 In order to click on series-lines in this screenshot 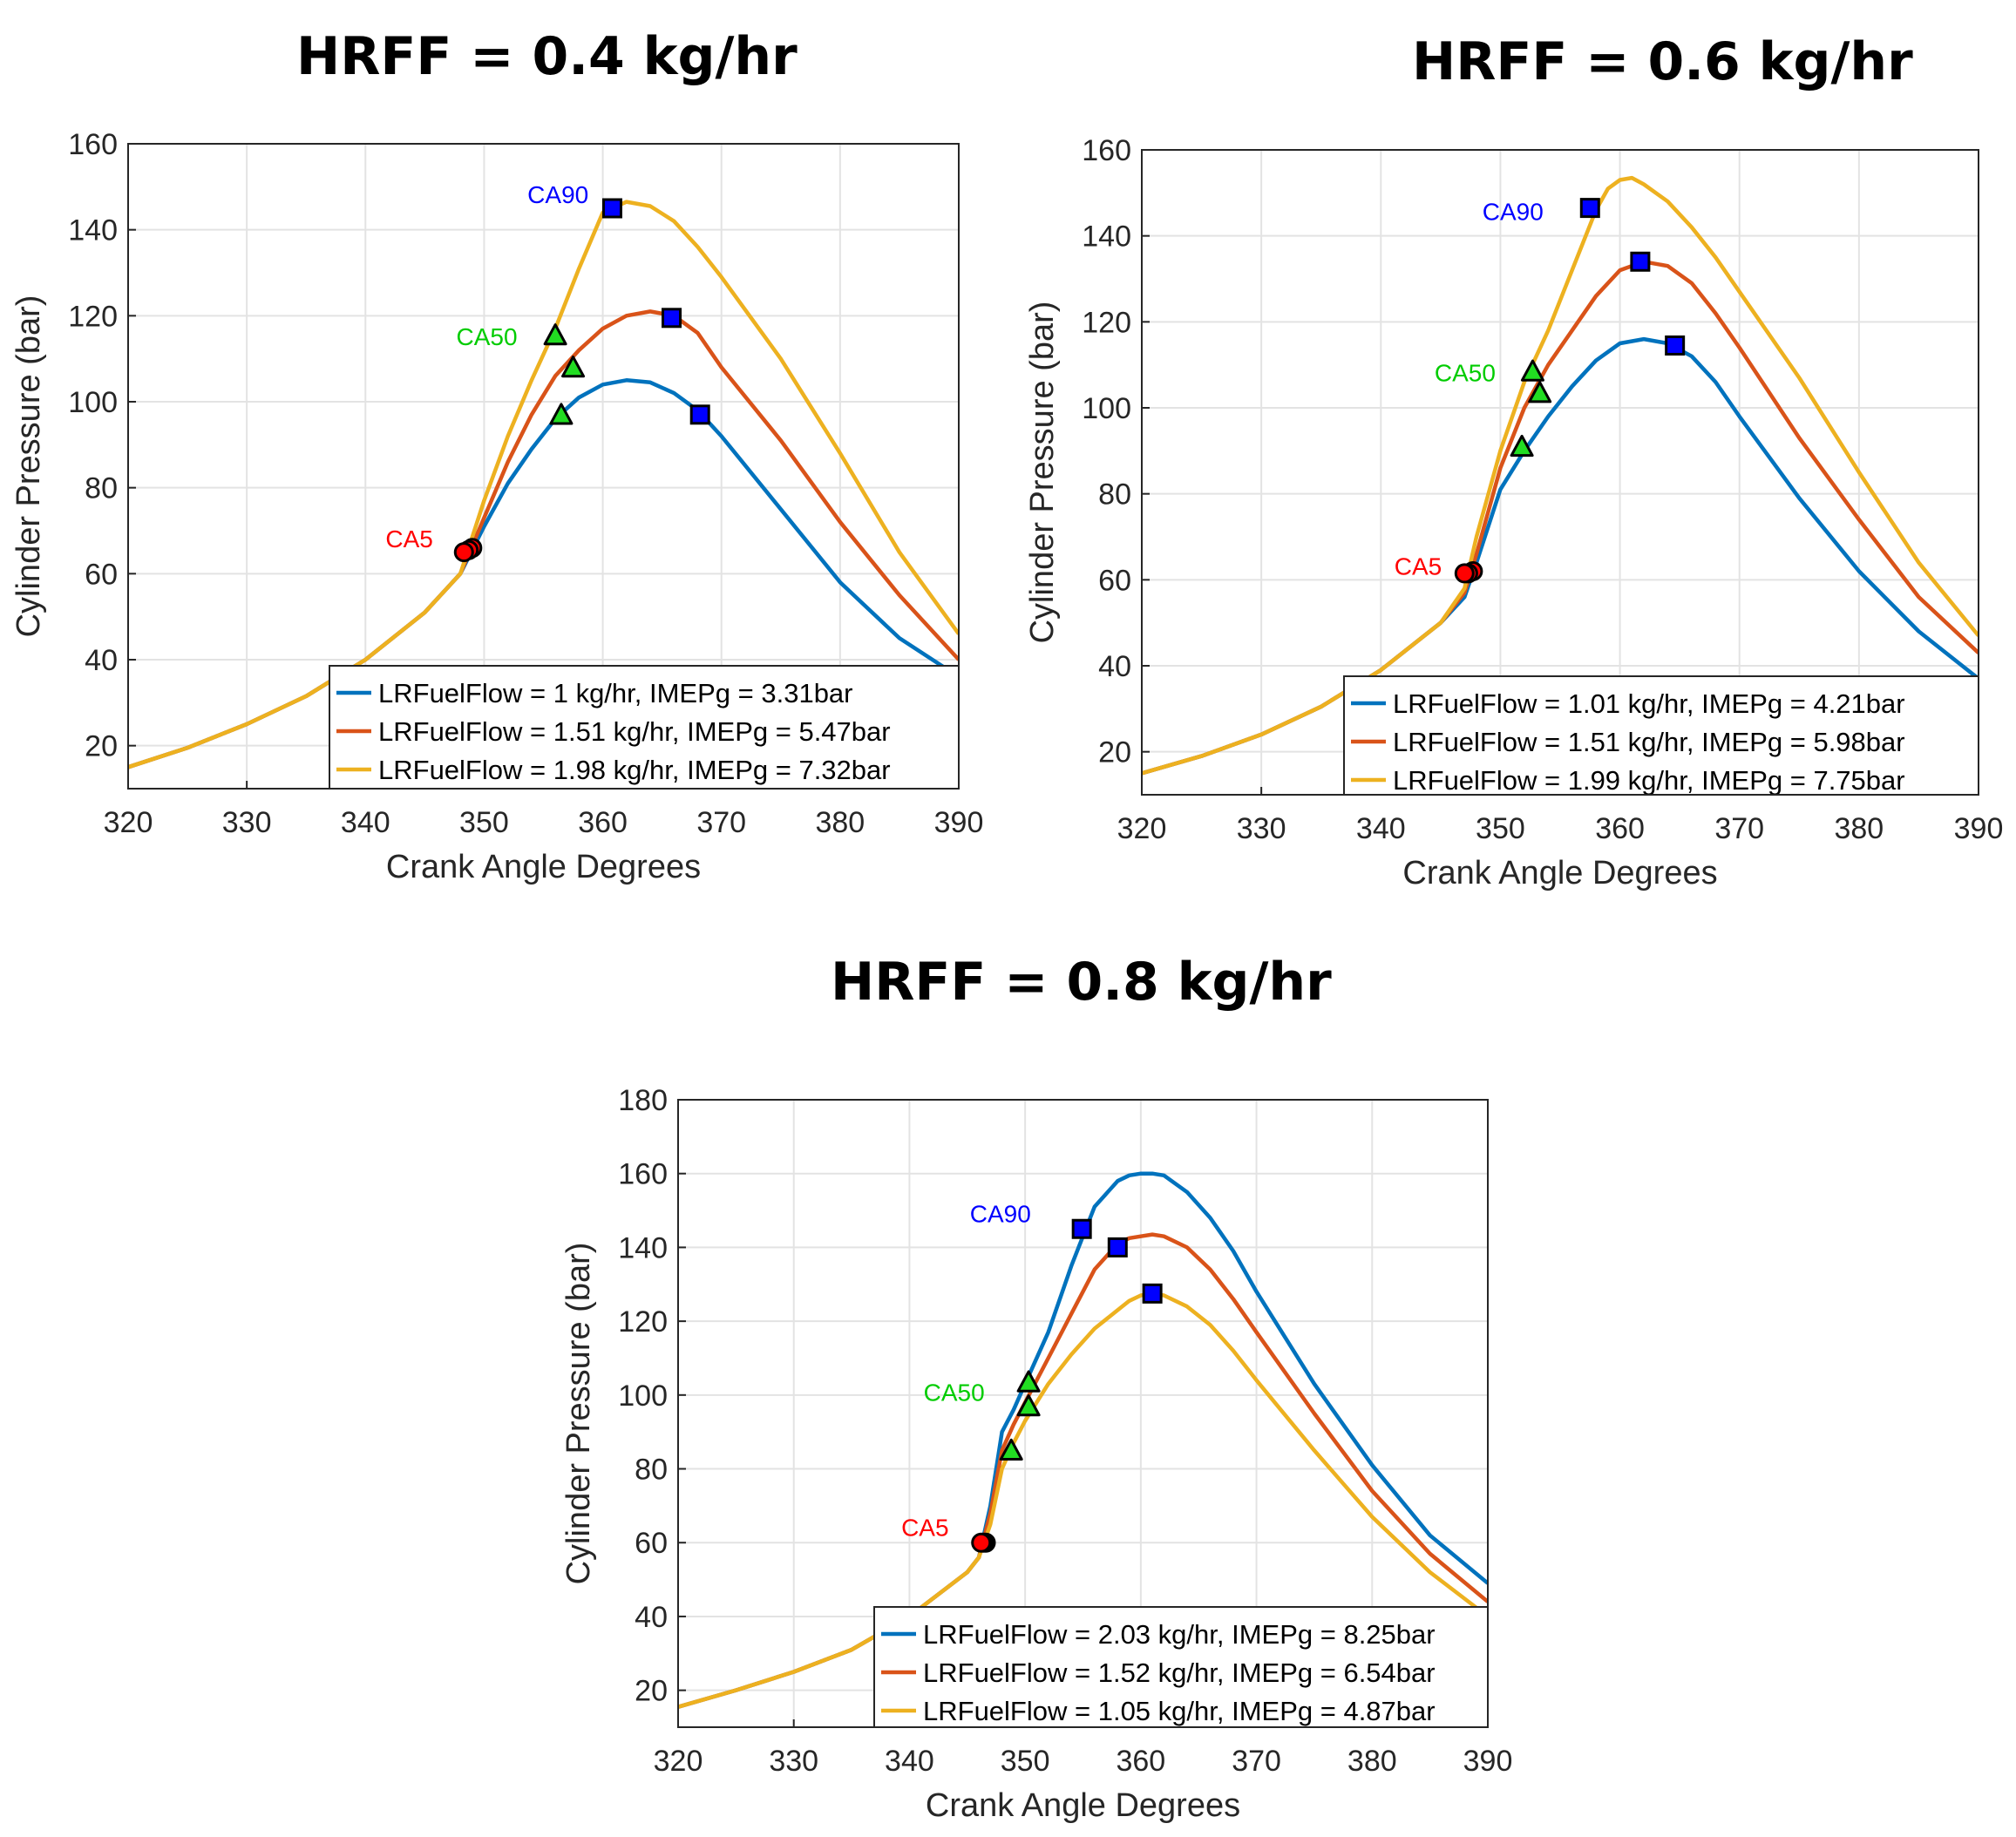, I will do `click(1083, 1440)`.